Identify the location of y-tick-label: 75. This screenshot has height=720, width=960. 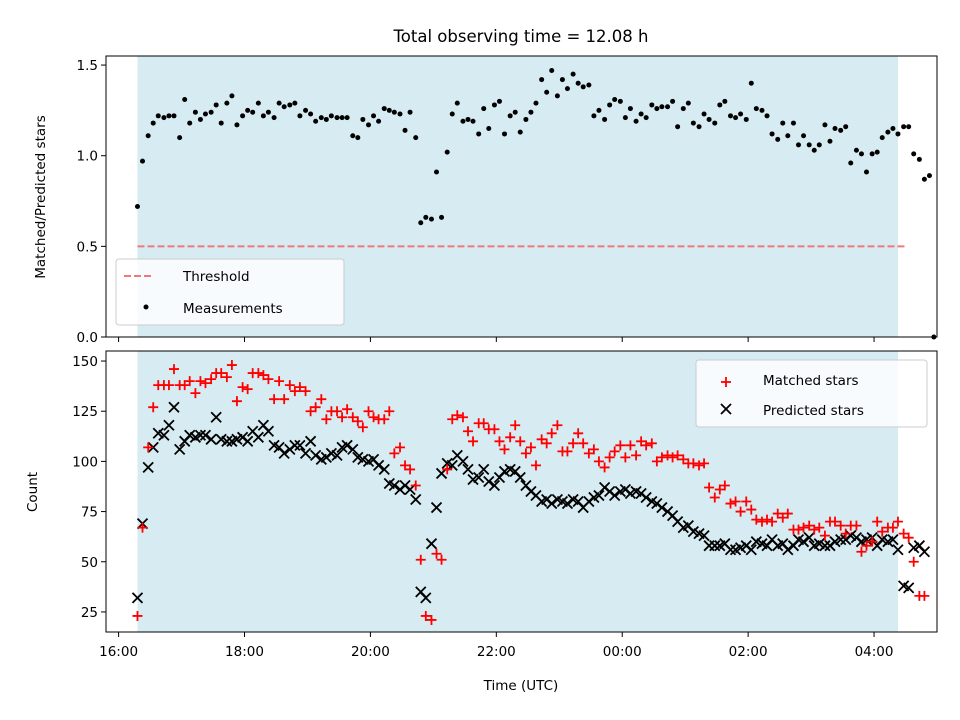
(89, 513).